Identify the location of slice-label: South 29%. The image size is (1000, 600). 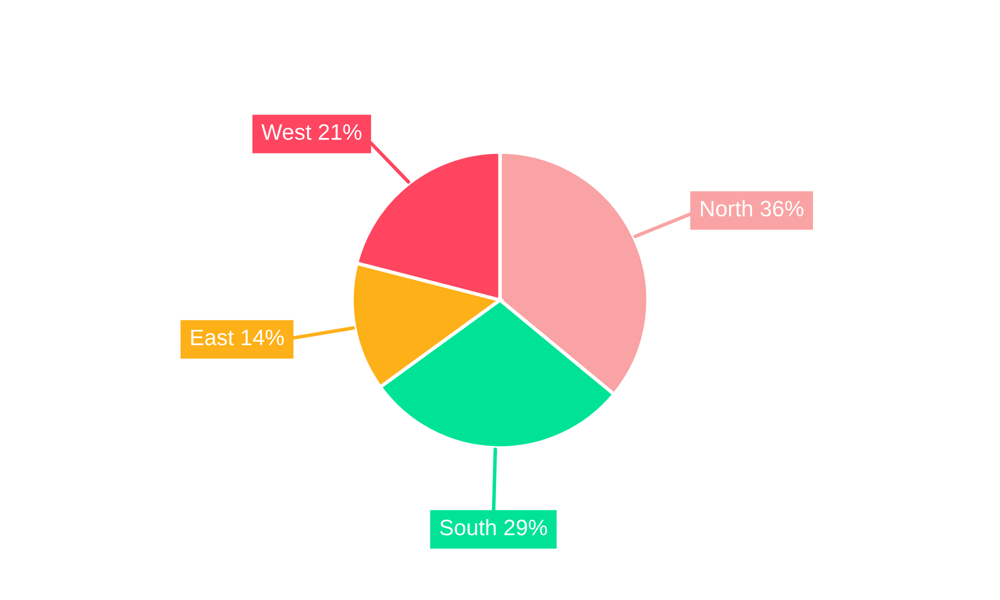
(493, 527).